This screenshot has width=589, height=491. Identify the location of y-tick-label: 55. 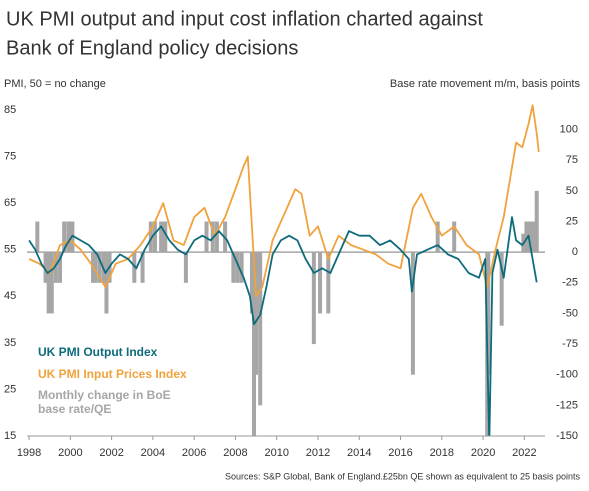
(10, 250).